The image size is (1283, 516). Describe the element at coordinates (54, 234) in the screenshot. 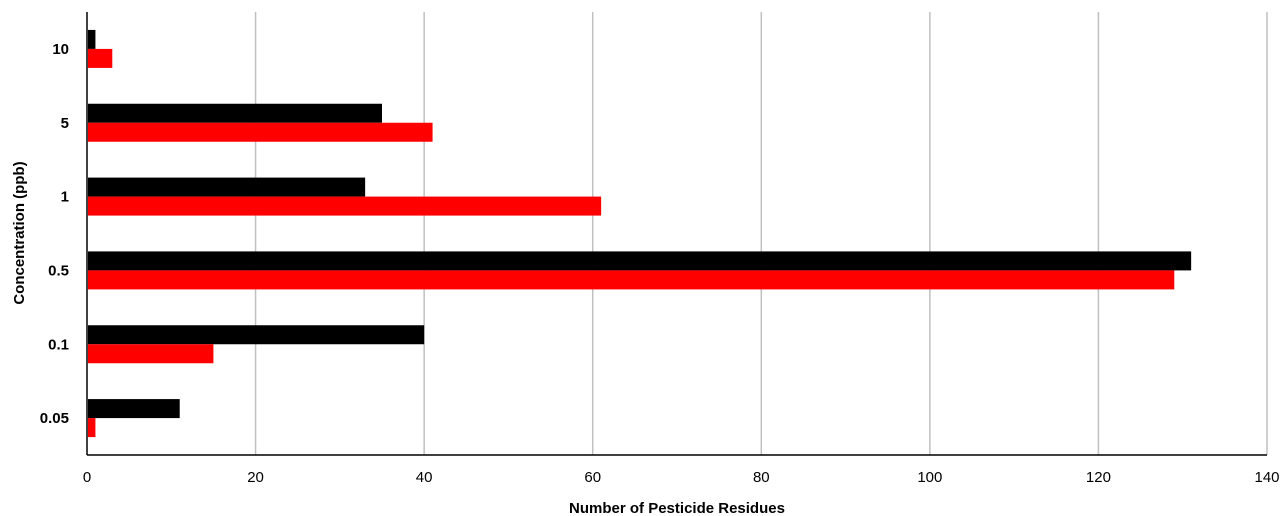

I see `y-category-labels: 10 5 1 0.5 0.1 0.05` at that location.